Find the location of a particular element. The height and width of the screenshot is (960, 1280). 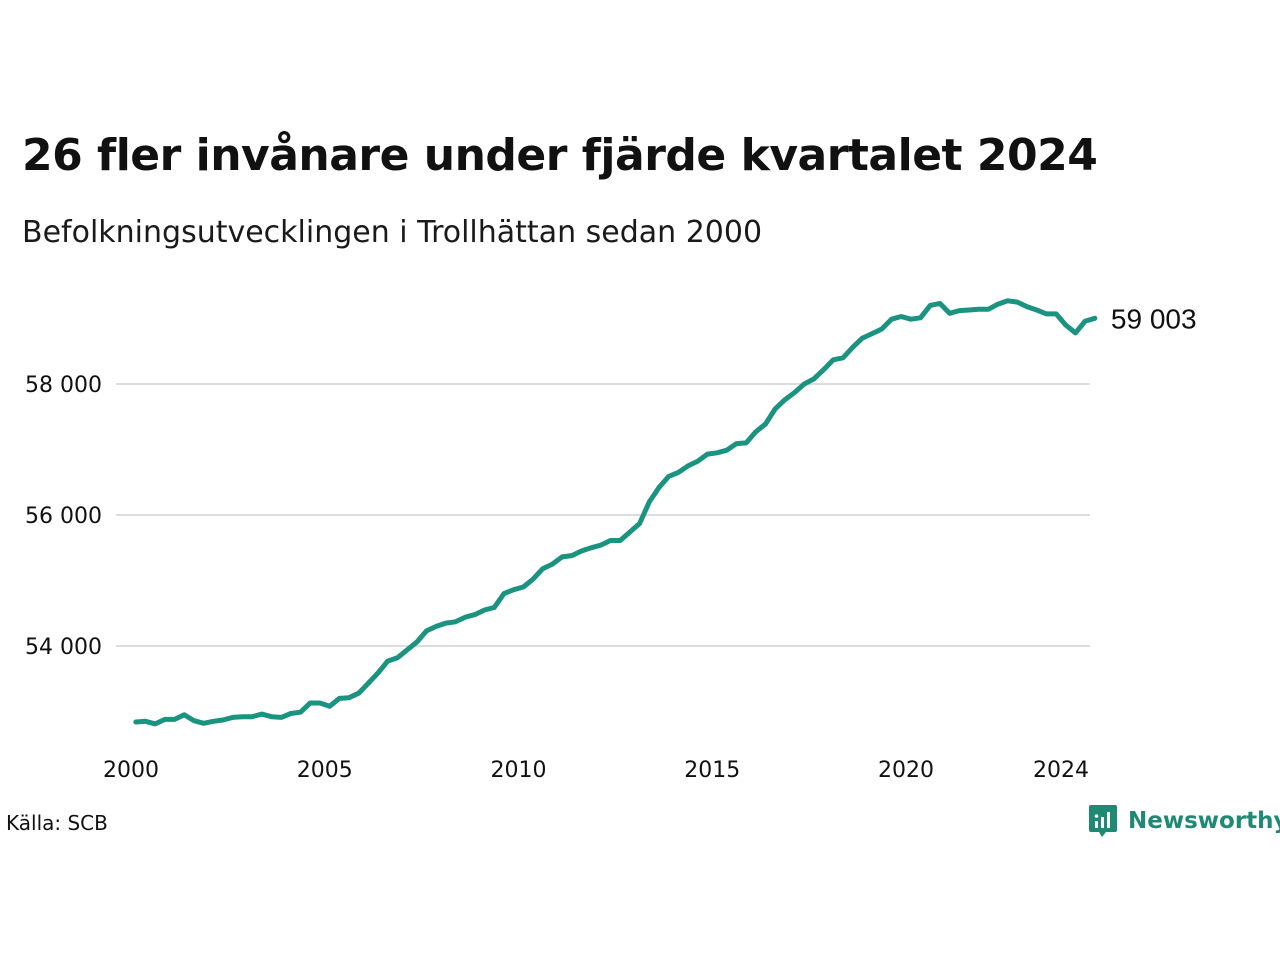

end-value-label: 59 003 is located at coordinates (1154, 318).